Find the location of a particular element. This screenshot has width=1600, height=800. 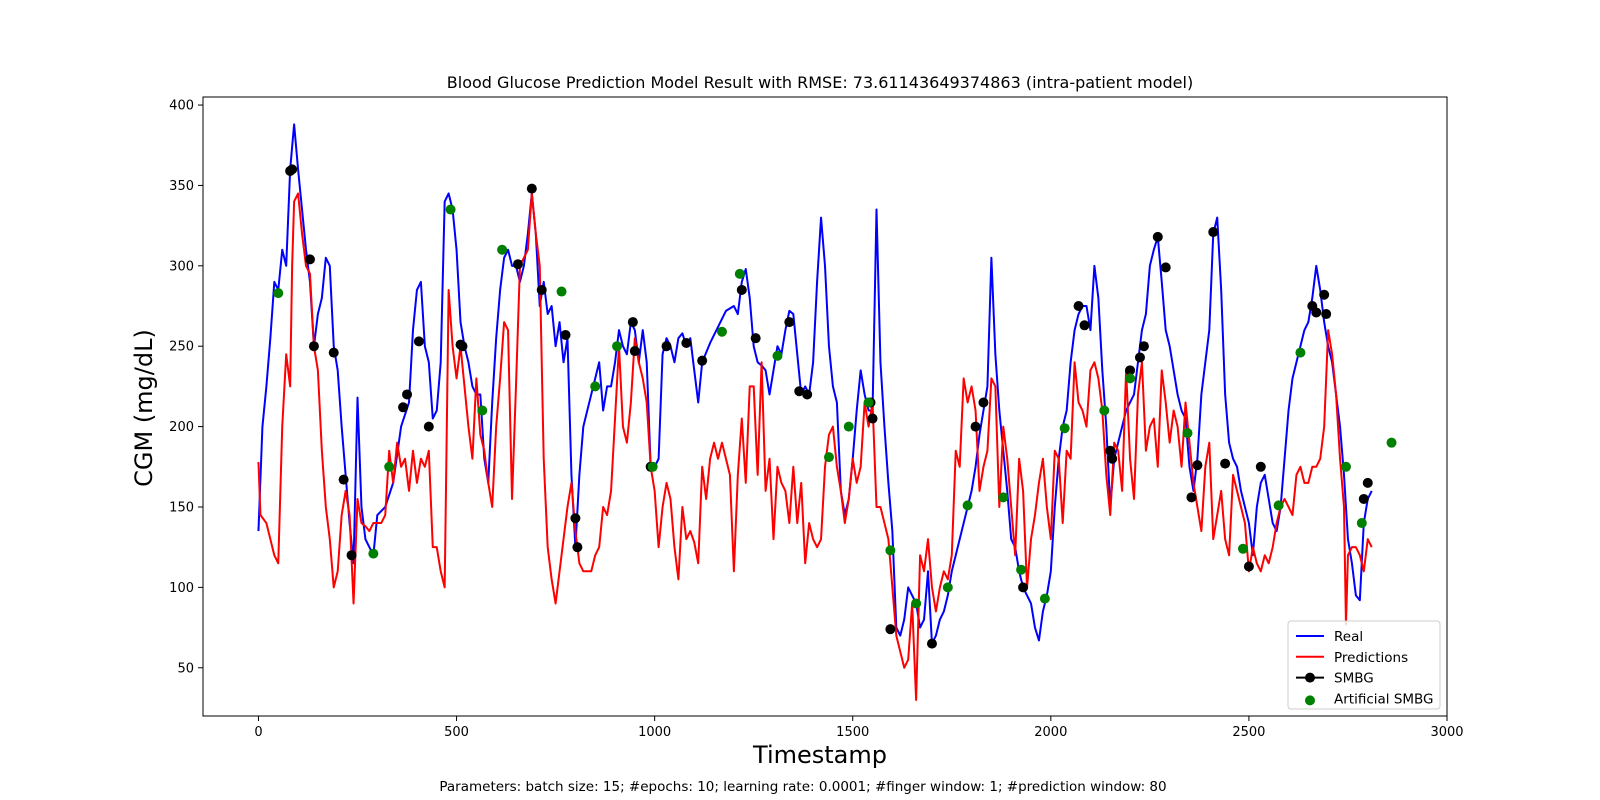

legend-swatch-artificial-smbg is located at coordinates (1310, 700).